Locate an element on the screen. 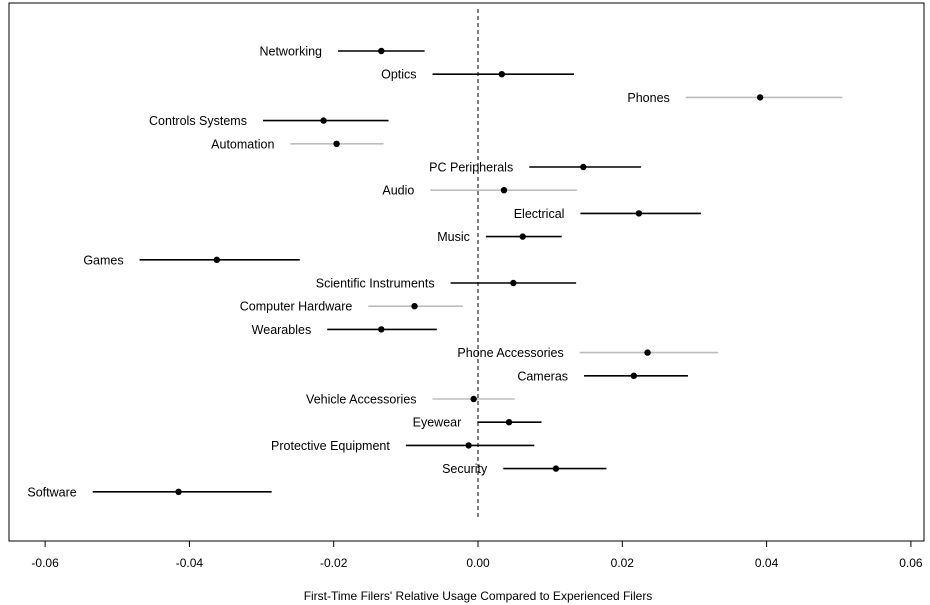  category-label-pc-peripherals: PC Peripherals is located at coordinates (471, 168).